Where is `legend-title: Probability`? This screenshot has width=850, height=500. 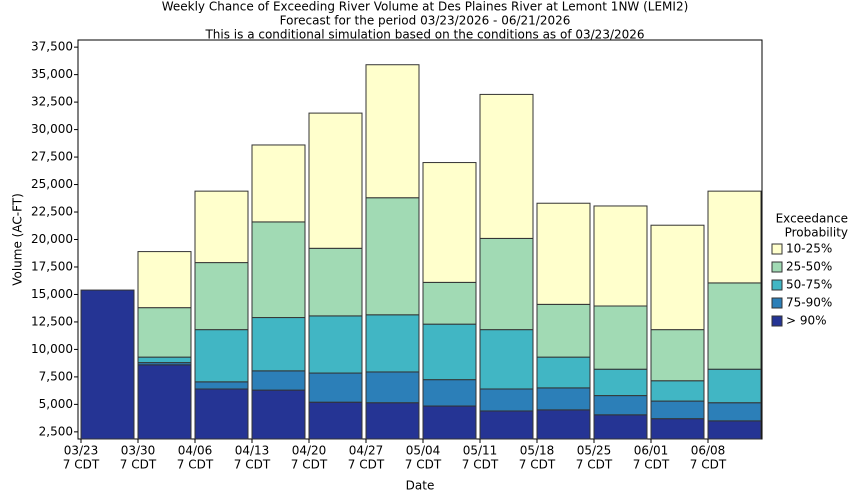
legend-title: Probability is located at coordinates (816, 233).